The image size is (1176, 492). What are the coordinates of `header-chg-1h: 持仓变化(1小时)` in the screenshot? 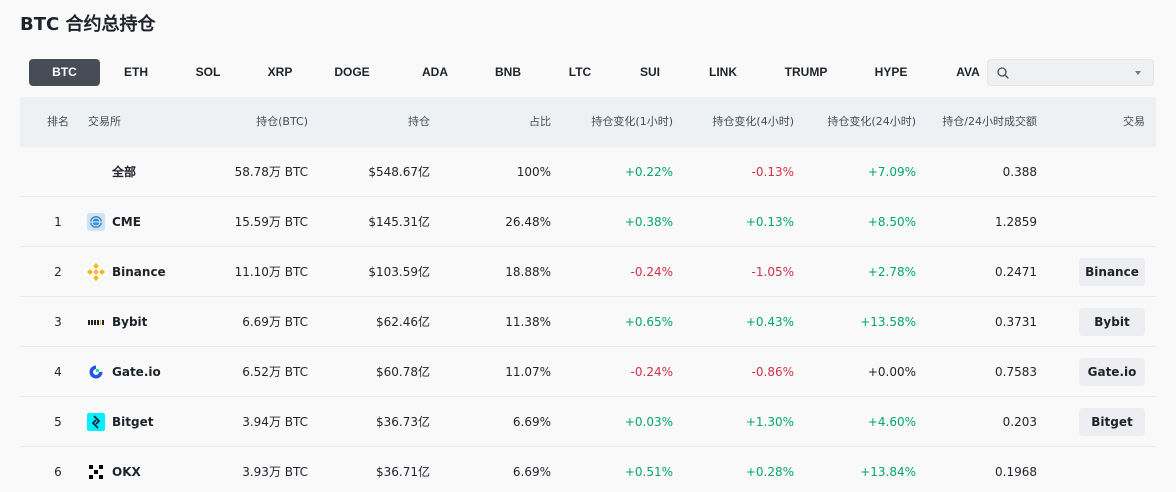 It's located at (632, 121).